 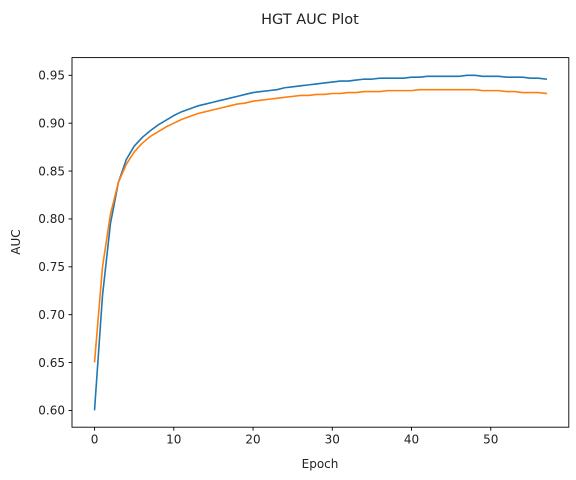 I want to click on y-axis-ticks: 0.60 0.65 0.70 0.75 0.80 0.85 0.90 0.95, so click(x=55, y=243).